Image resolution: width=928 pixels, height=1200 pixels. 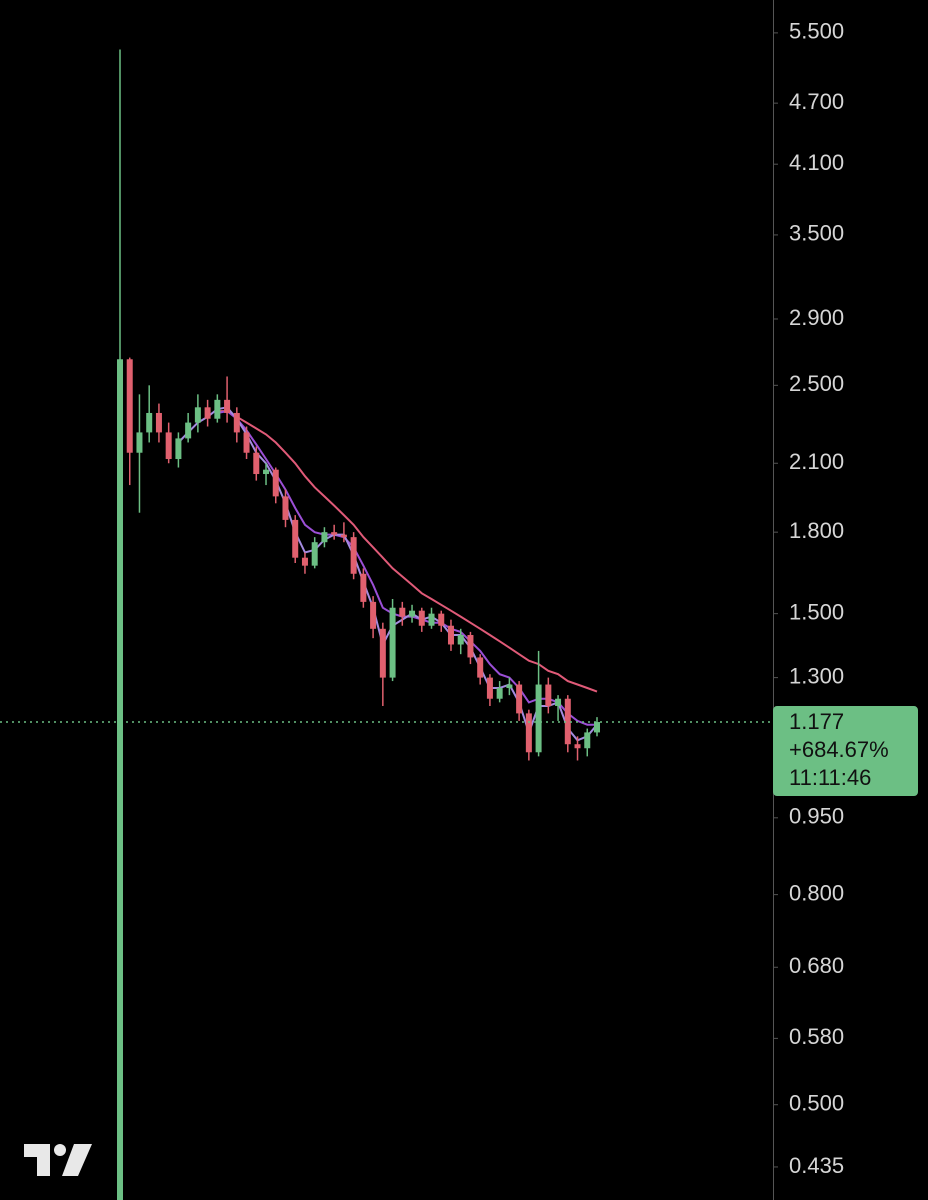 I want to click on y-tick-label: 1.800, so click(x=816, y=530).